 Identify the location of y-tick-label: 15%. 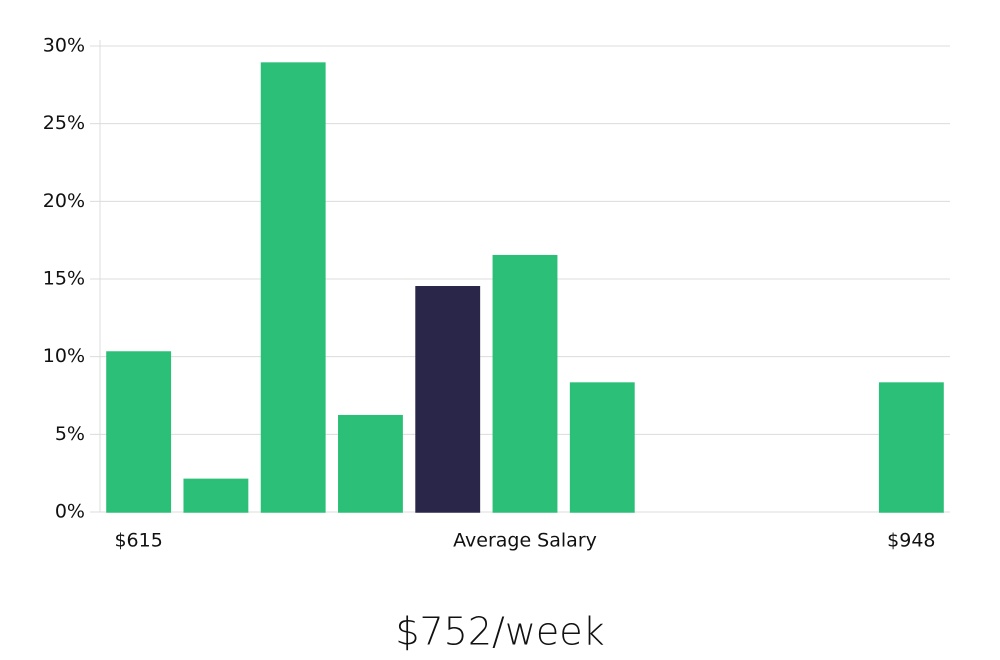
(64, 279).